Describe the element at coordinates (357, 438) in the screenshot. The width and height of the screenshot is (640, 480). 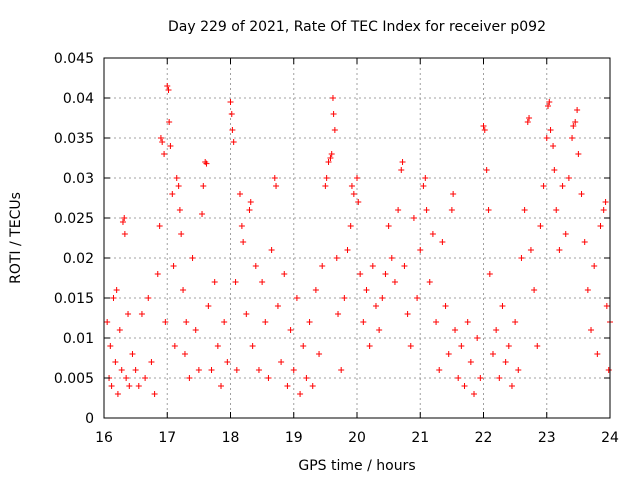
I see `x-tick-labels: 16 17 18 19 20 21 22 23 24` at that location.